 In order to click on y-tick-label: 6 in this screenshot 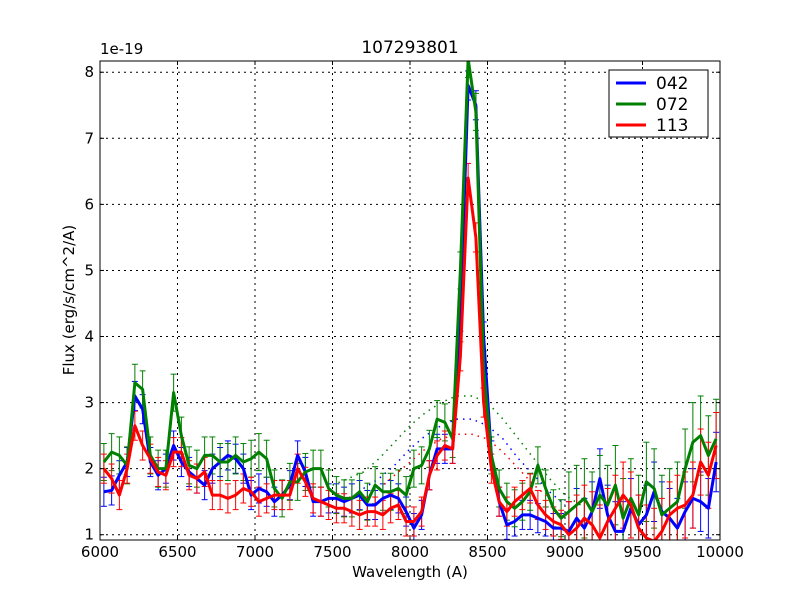, I will do `click(89, 204)`.